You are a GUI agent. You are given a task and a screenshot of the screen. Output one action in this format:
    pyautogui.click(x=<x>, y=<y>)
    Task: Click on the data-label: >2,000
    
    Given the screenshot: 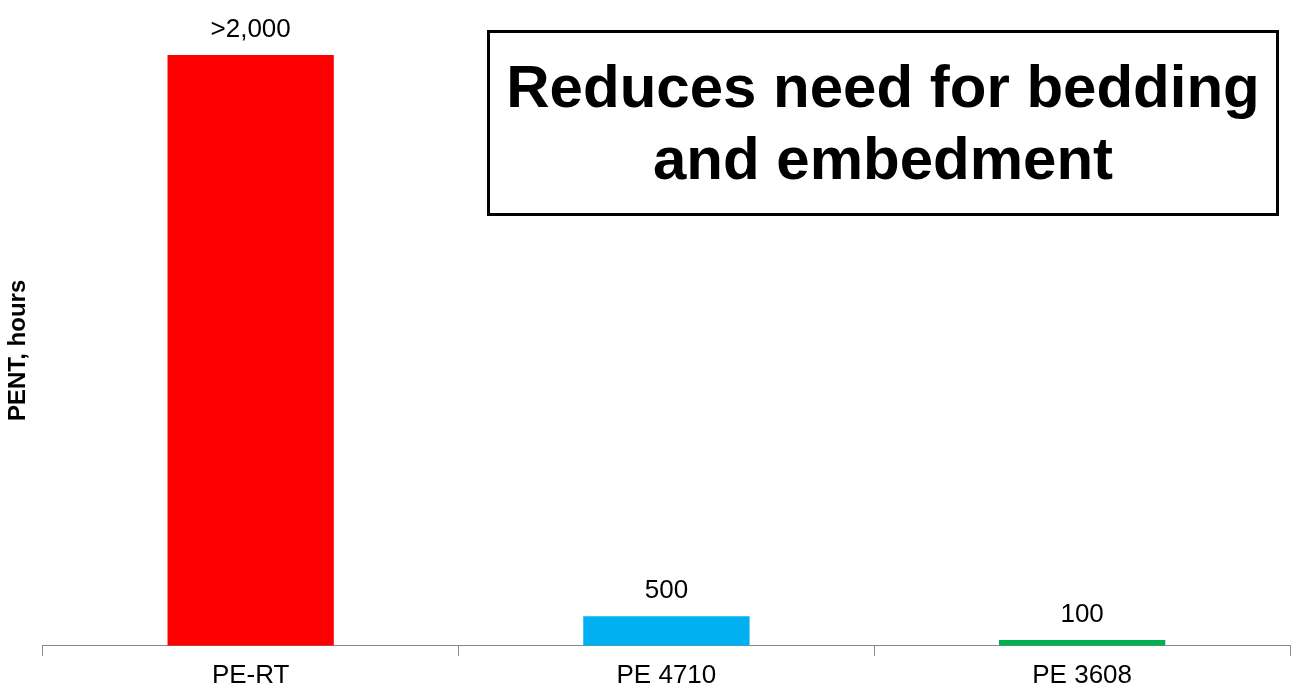 What is the action you would take?
    pyautogui.click(x=250, y=28)
    